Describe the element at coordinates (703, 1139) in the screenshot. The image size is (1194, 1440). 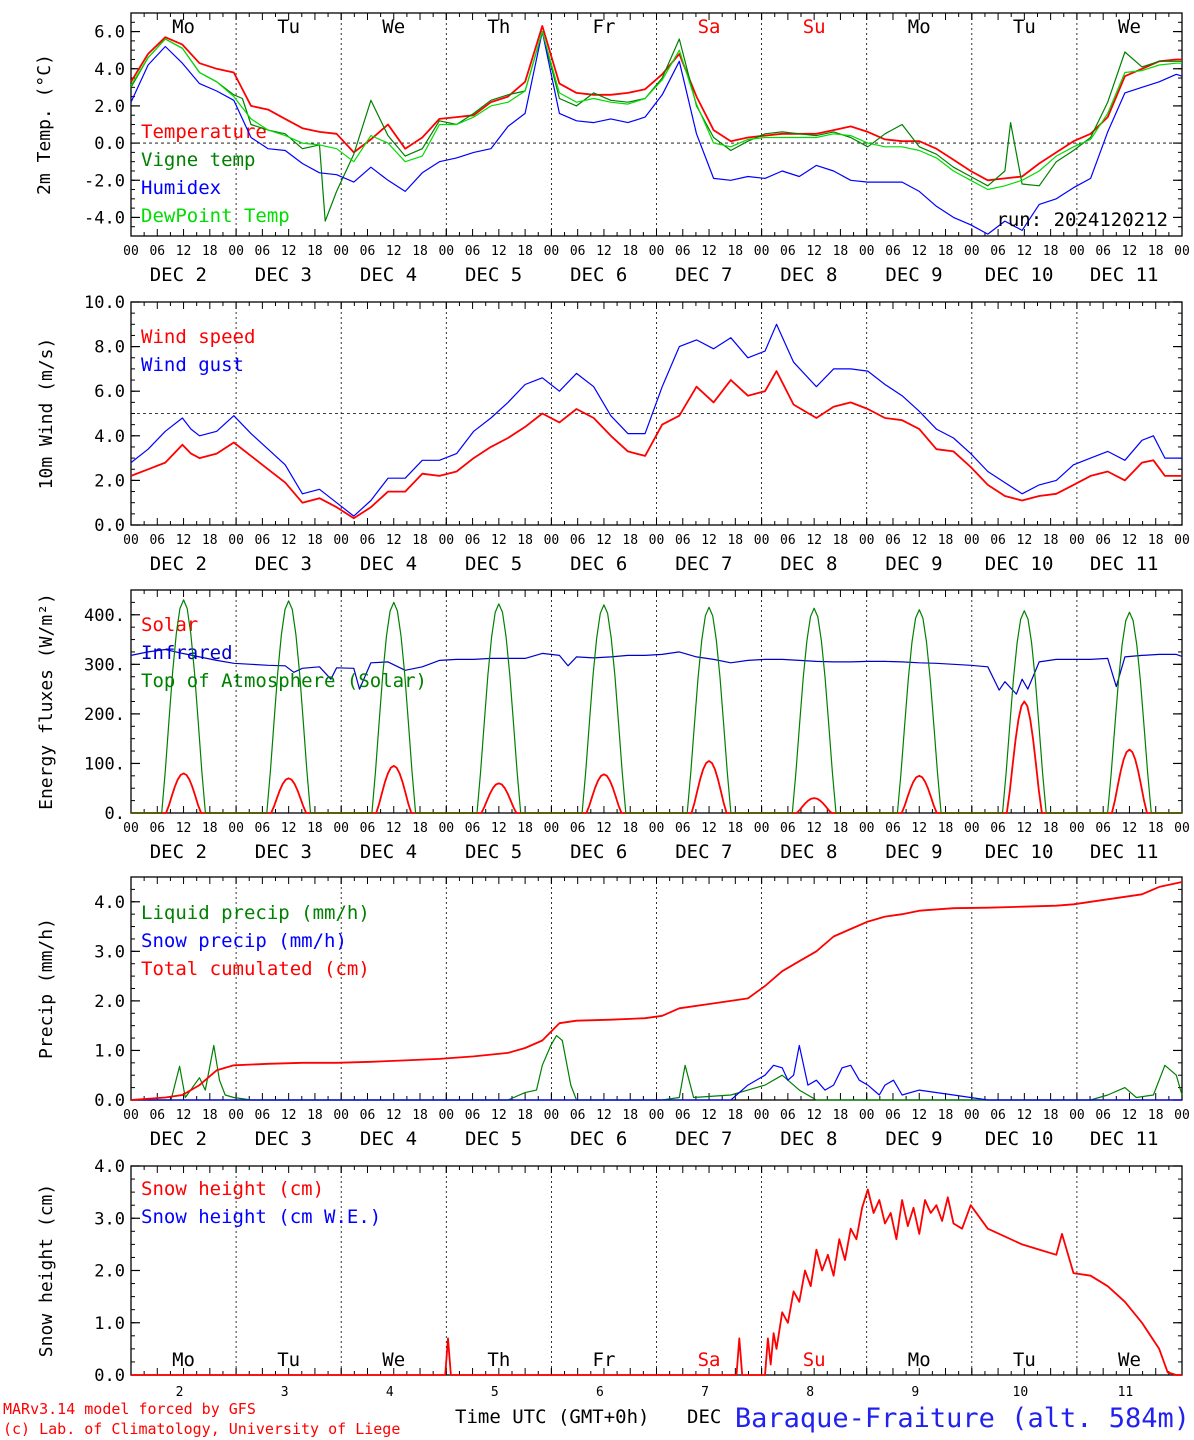
I see `date-label: DEC 7` at that location.